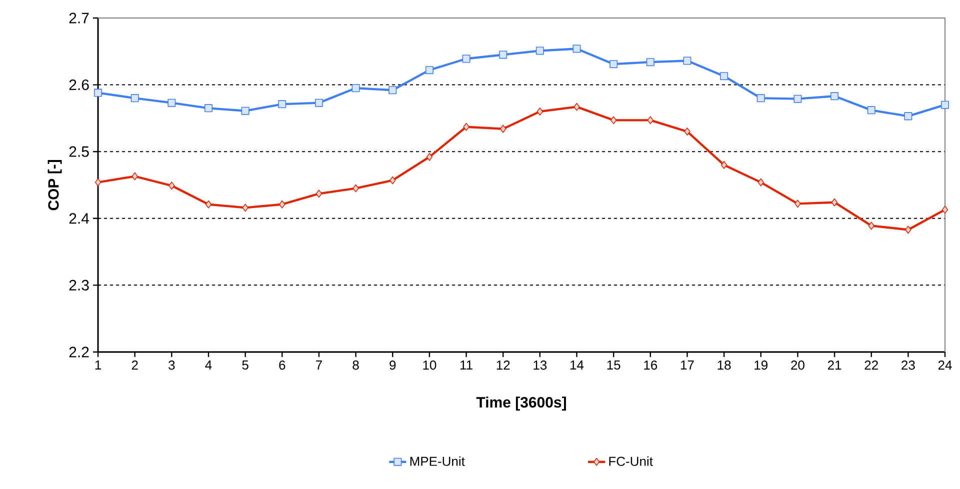 This screenshot has width=960, height=489. What do you see at coordinates (871, 365) in the screenshot?
I see `x-tick-label: 22` at bounding box center [871, 365].